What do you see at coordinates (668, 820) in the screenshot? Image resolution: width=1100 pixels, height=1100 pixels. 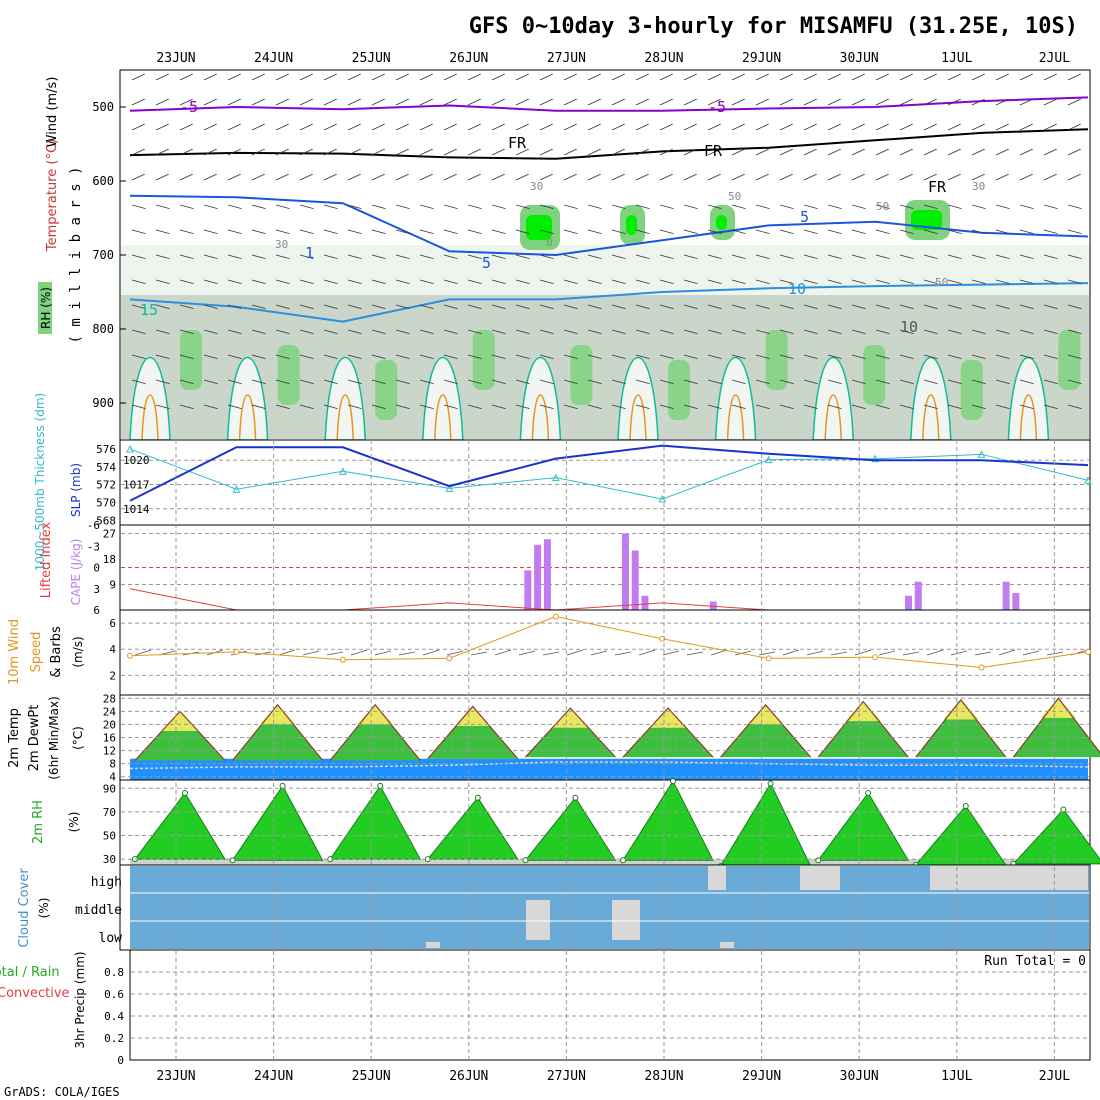 I see `rh-daily-peak` at bounding box center [668, 820].